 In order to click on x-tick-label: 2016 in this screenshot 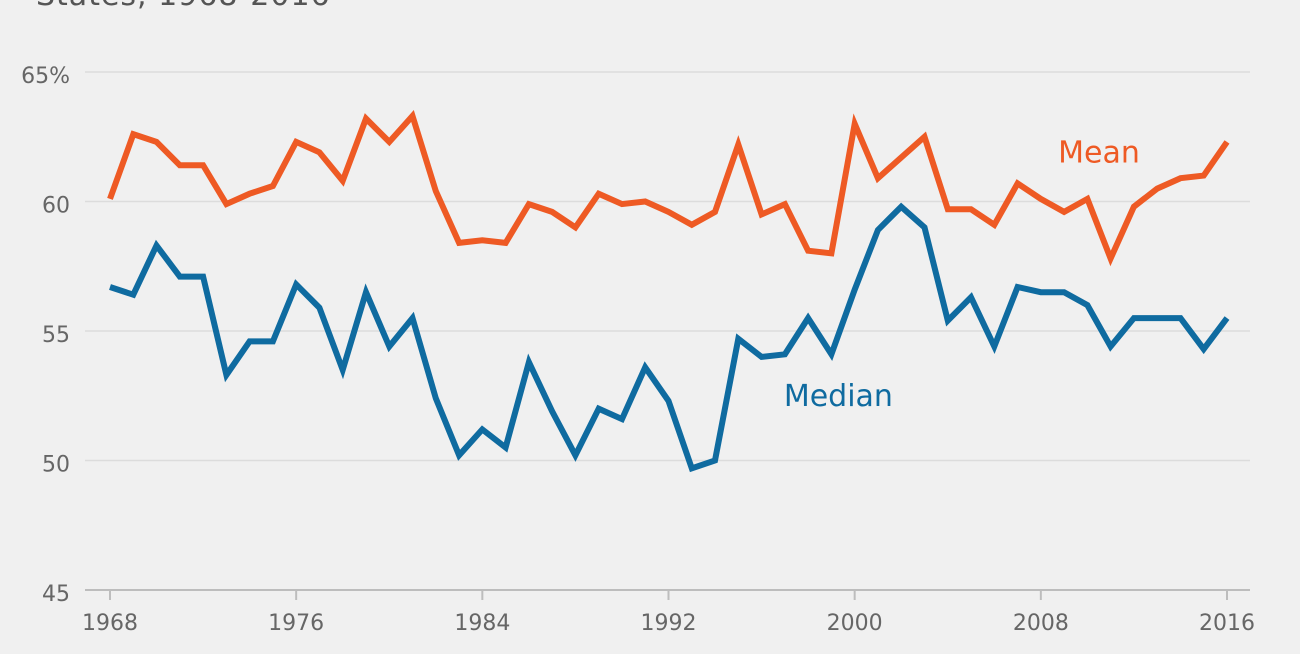, I will do `click(1227, 623)`.